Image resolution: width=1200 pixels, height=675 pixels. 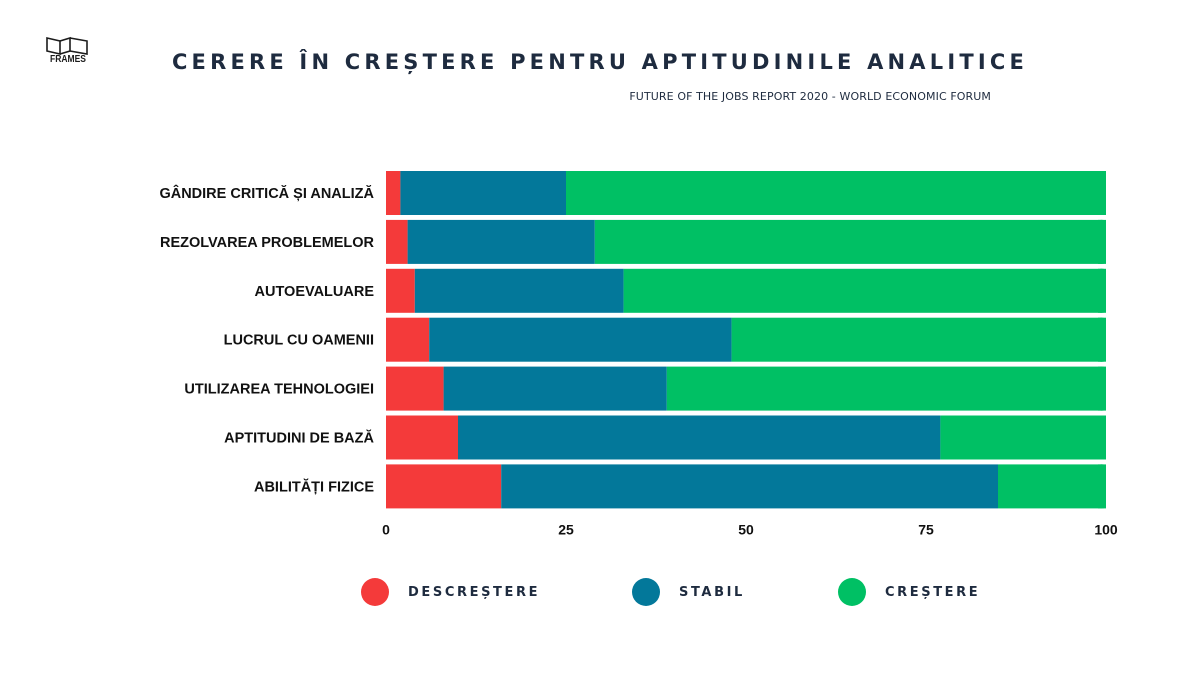 What do you see at coordinates (712, 592) in the screenshot?
I see `legend-label: STABIL` at bounding box center [712, 592].